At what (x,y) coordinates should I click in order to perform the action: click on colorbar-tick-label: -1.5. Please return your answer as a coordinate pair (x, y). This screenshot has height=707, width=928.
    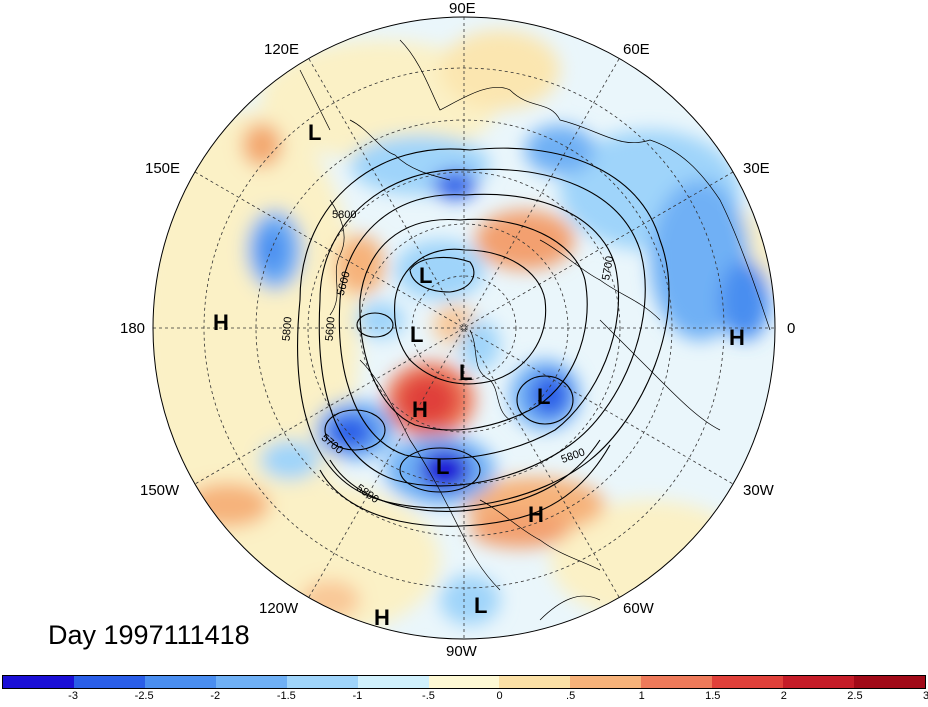
    Looking at the image, I should click on (286, 696).